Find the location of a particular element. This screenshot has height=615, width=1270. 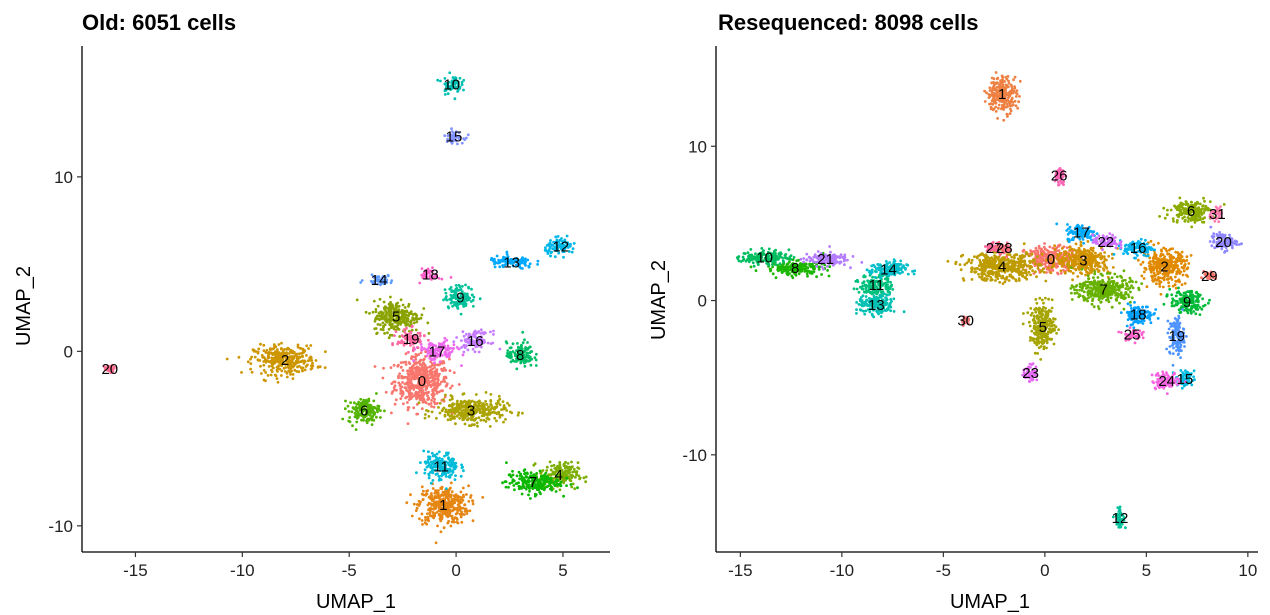

cluster-label-1: 1 is located at coordinates (443, 505).